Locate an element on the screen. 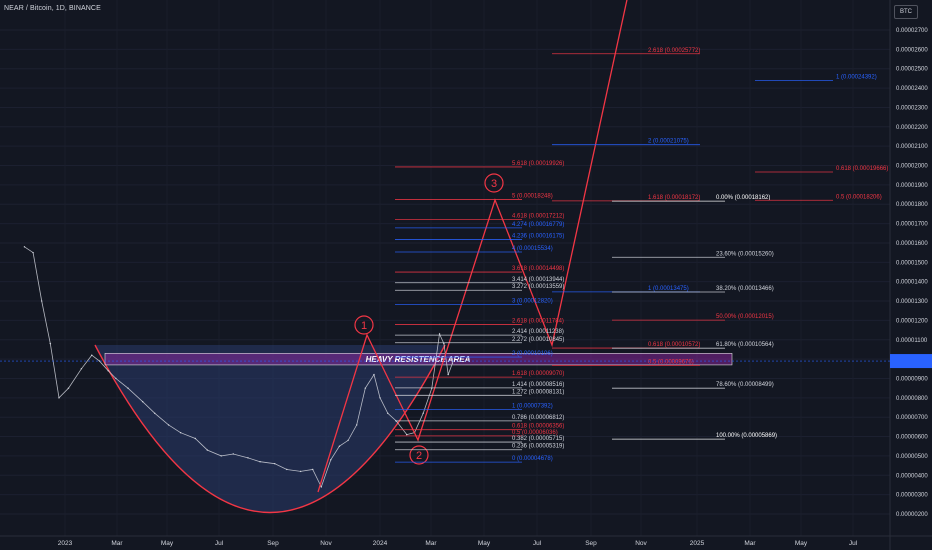 The width and height of the screenshot is (932, 550). fib-ext-a-label: 4.618 (0.00017212) is located at coordinates (538, 216).